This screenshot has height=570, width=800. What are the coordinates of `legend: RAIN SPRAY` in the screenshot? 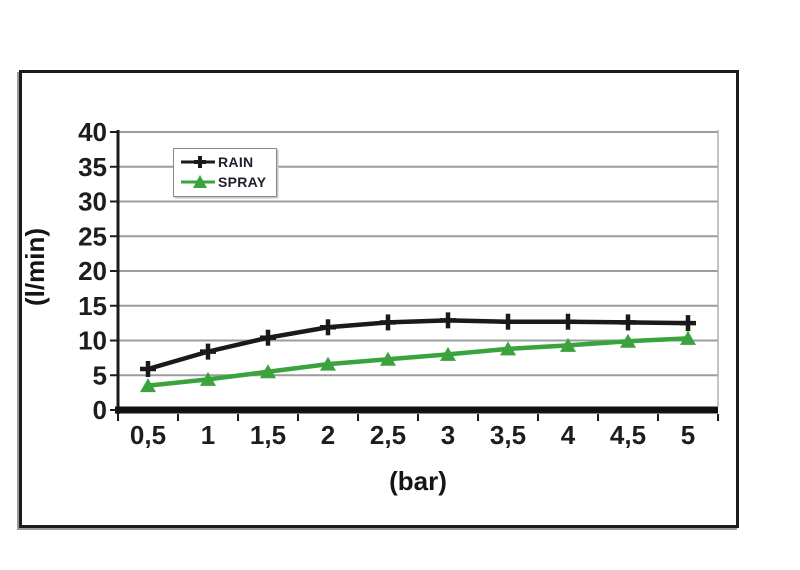 It's located at (225, 172).